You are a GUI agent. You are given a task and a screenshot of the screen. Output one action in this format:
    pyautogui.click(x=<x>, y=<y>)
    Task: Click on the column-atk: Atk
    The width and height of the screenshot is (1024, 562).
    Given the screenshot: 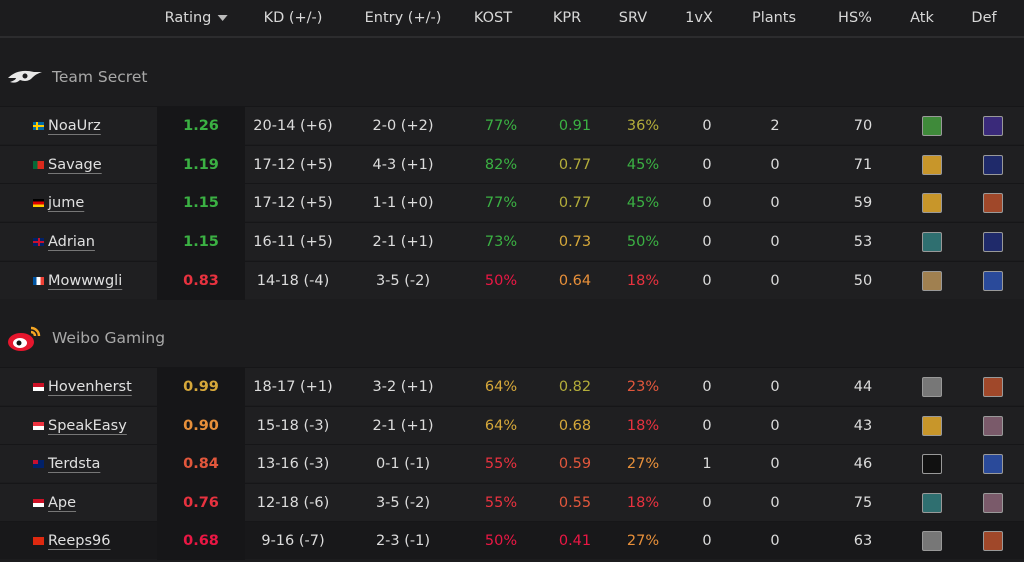 What is the action you would take?
    pyautogui.click(x=922, y=18)
    